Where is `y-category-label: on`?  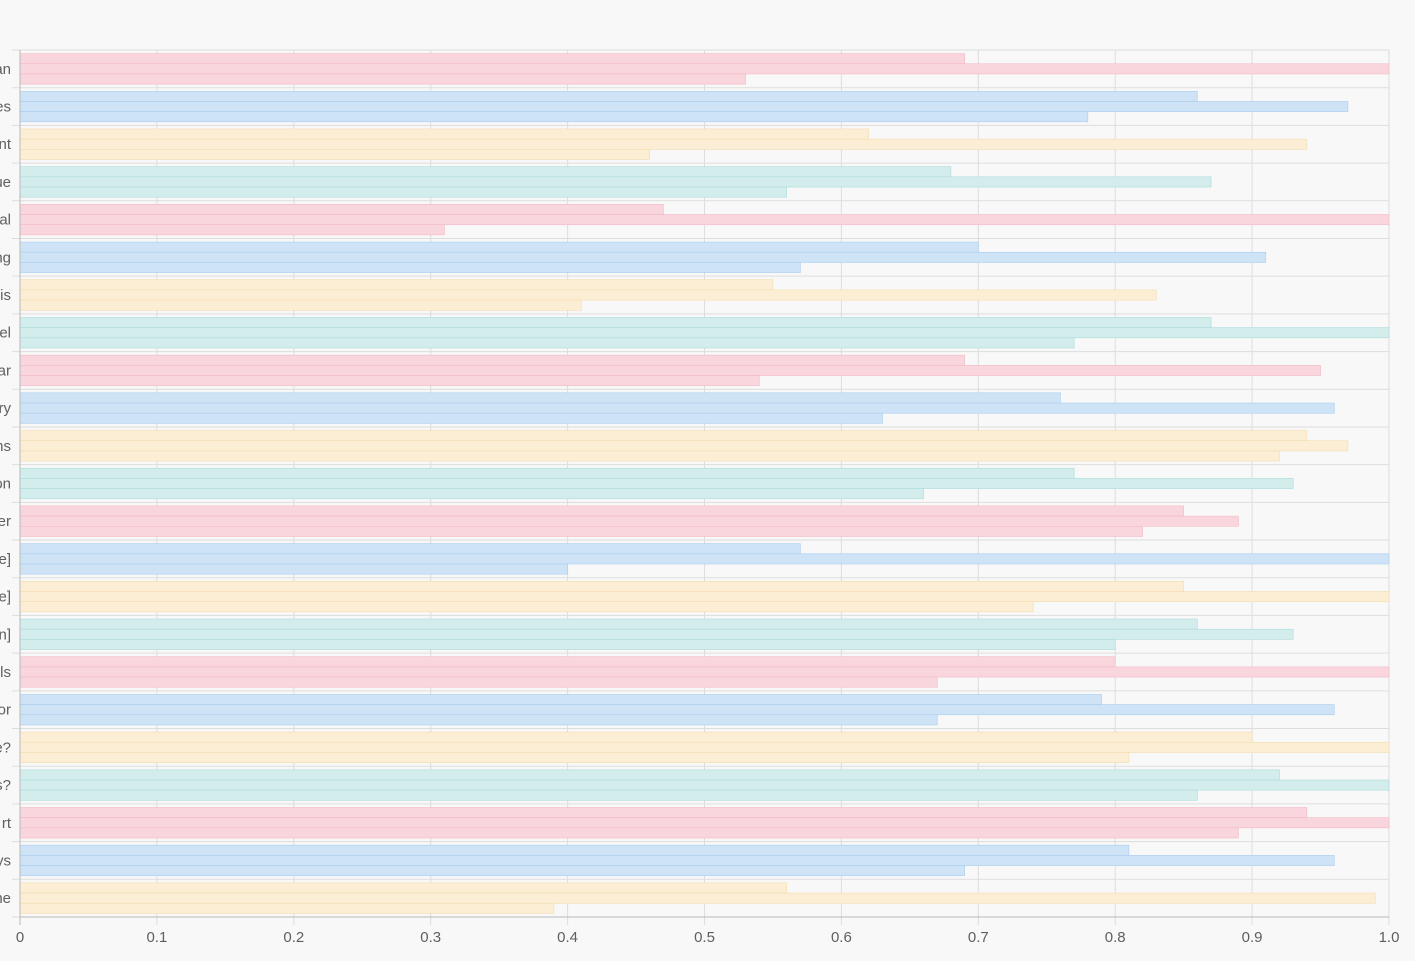 y-category-label: on is located at coordinates (5, 484).